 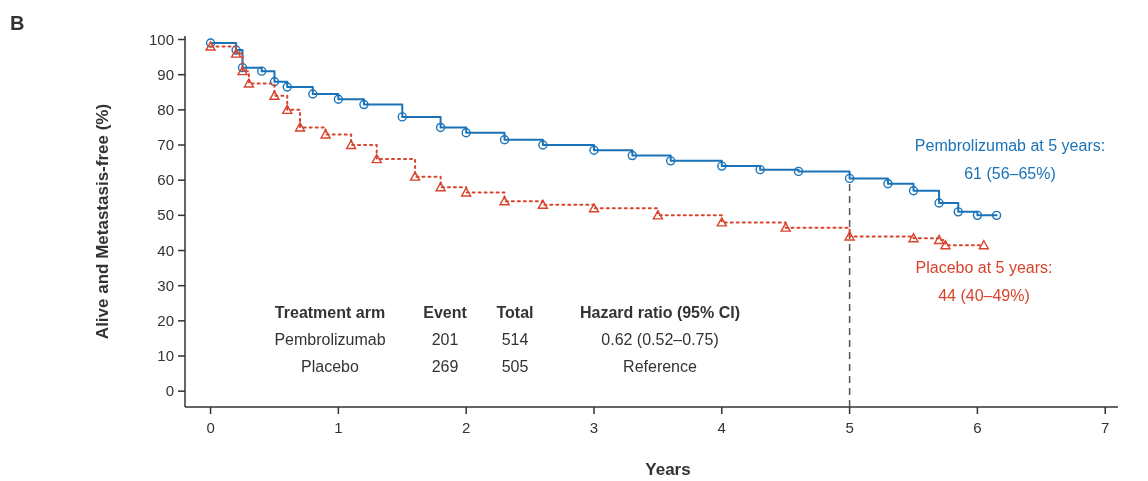 I want to click on annotation: Placebo at 5 years: 44 (40–49%), so click(x=984, y=281).